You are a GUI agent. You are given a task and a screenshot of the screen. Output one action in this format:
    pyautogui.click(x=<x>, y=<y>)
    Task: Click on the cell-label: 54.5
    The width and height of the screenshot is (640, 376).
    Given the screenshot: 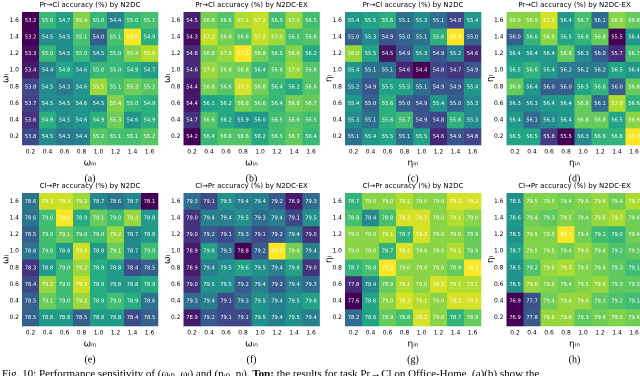 What is the action you would take?
    pyautogui.click(x=48, y=137)
    